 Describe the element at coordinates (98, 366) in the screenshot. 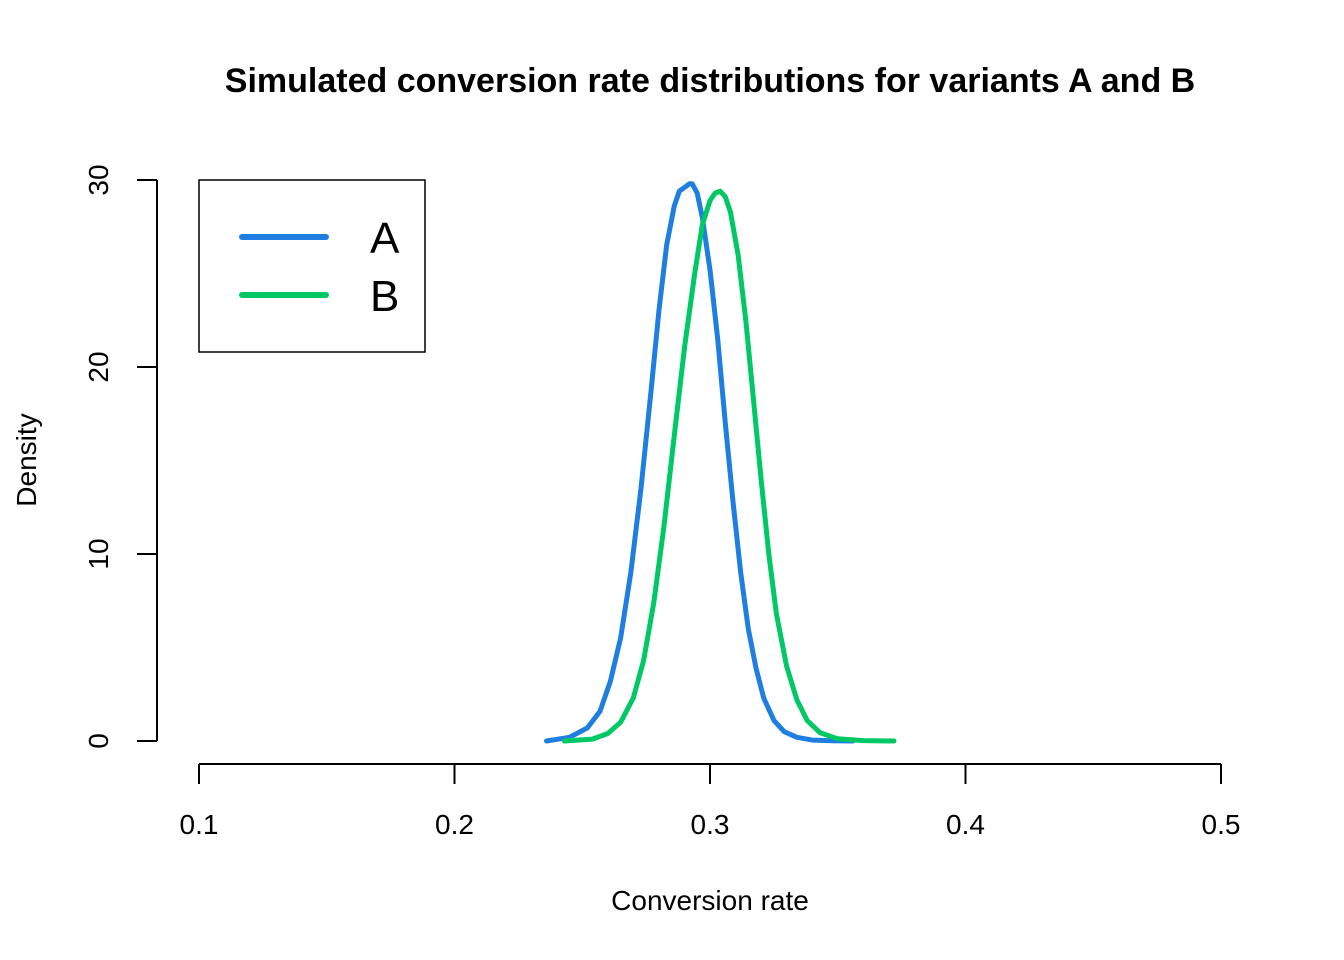

I see `y-tick-label-2: 20` at that location.